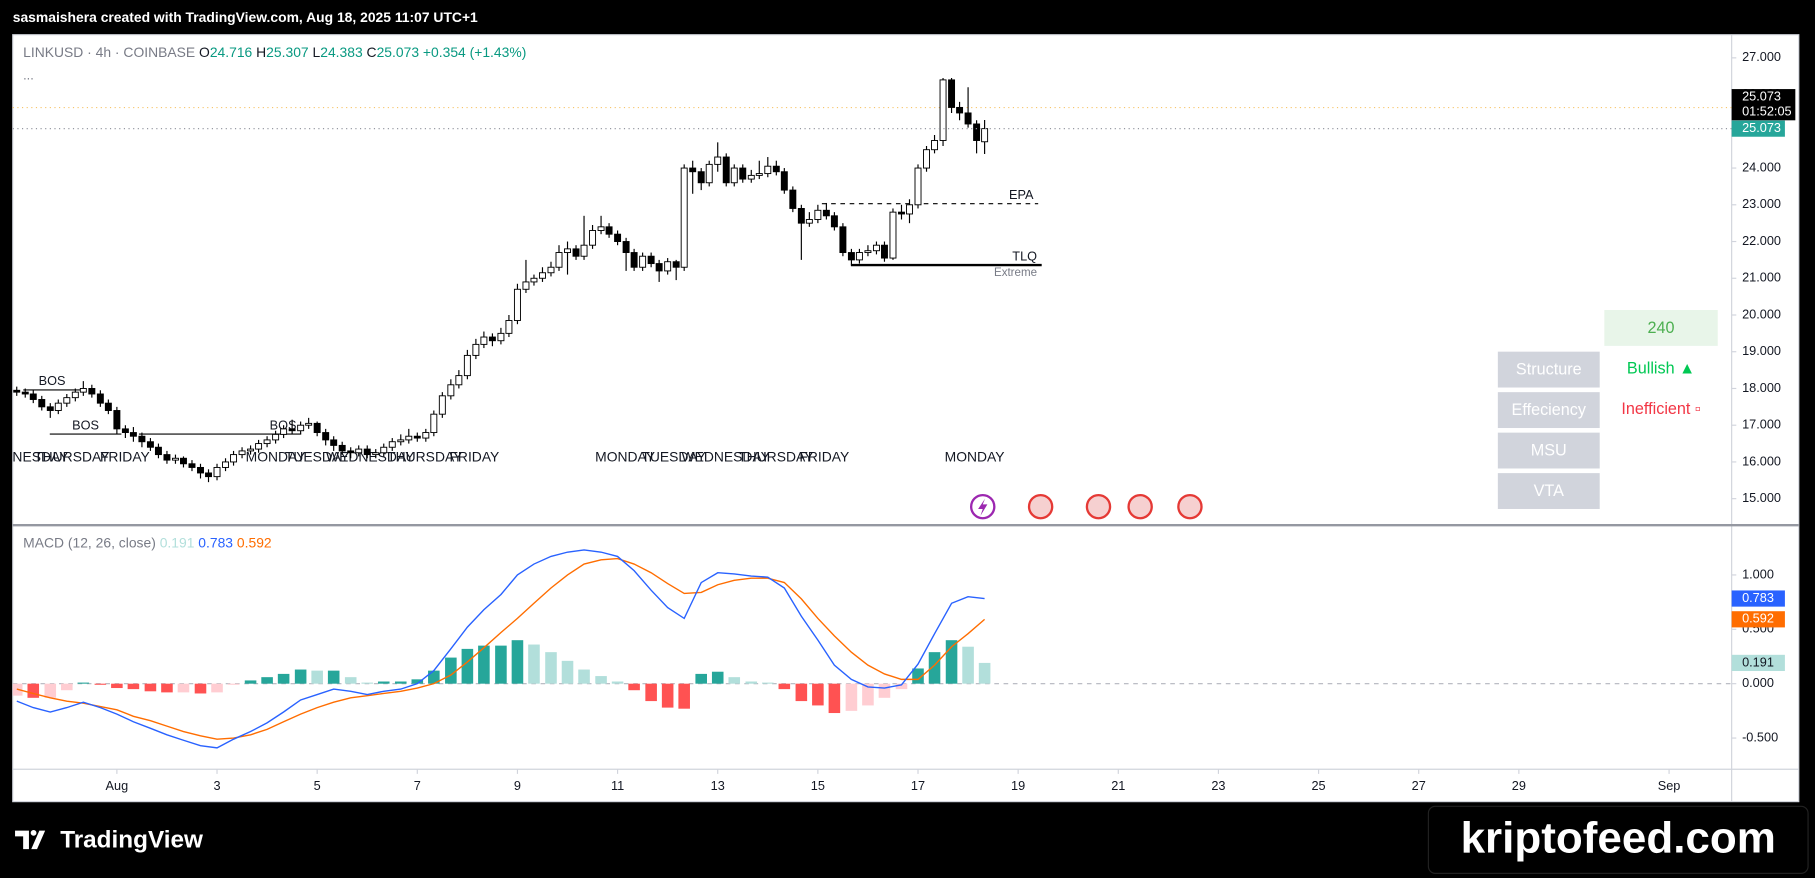 The height and width of the screenshot is (878, 1815). I want to click on last-price-label: 25.073, so click(1761, 96).